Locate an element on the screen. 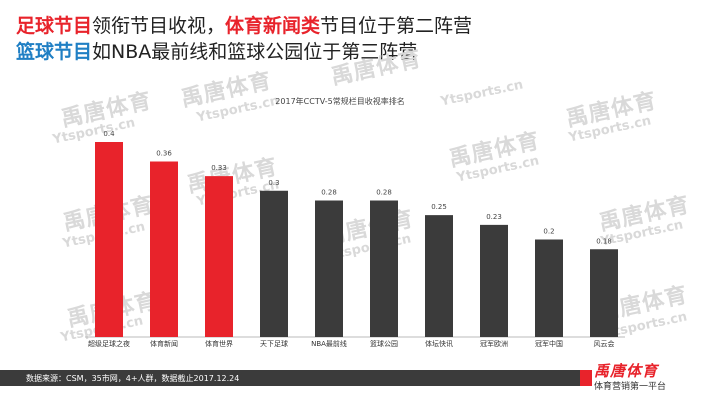 The width and height of the screenshot is (711, 400). headline-sports-news: 体育新闻类 is located at coordinates (273, 26).